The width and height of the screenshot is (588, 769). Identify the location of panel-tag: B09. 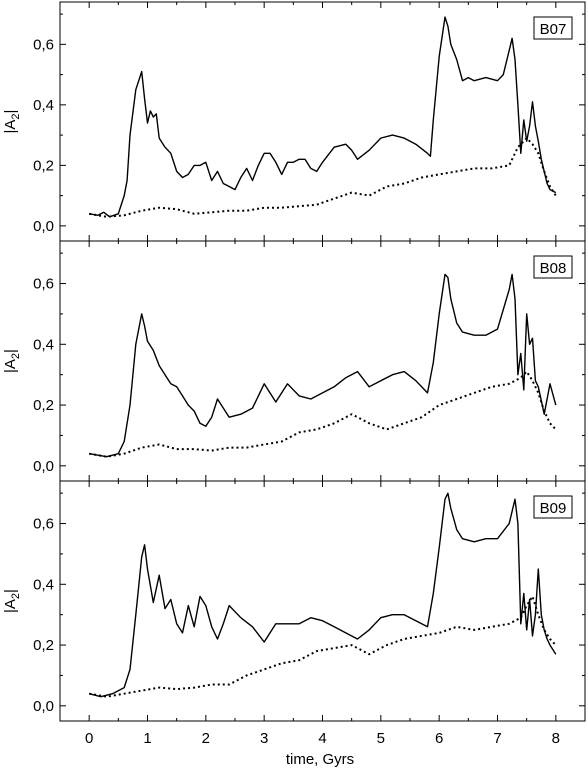
(553, 507).